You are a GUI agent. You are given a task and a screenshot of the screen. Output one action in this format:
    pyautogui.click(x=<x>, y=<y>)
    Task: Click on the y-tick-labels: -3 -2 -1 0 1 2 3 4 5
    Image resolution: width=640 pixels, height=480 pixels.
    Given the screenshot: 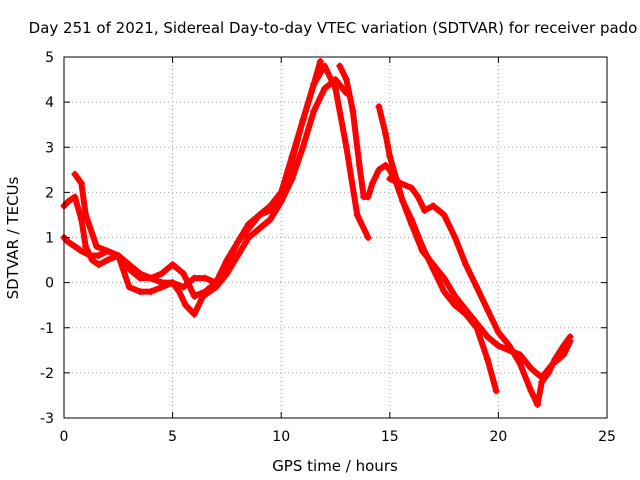 What is the action you would take?
    pyautogui.click(x=47, y=238)
    